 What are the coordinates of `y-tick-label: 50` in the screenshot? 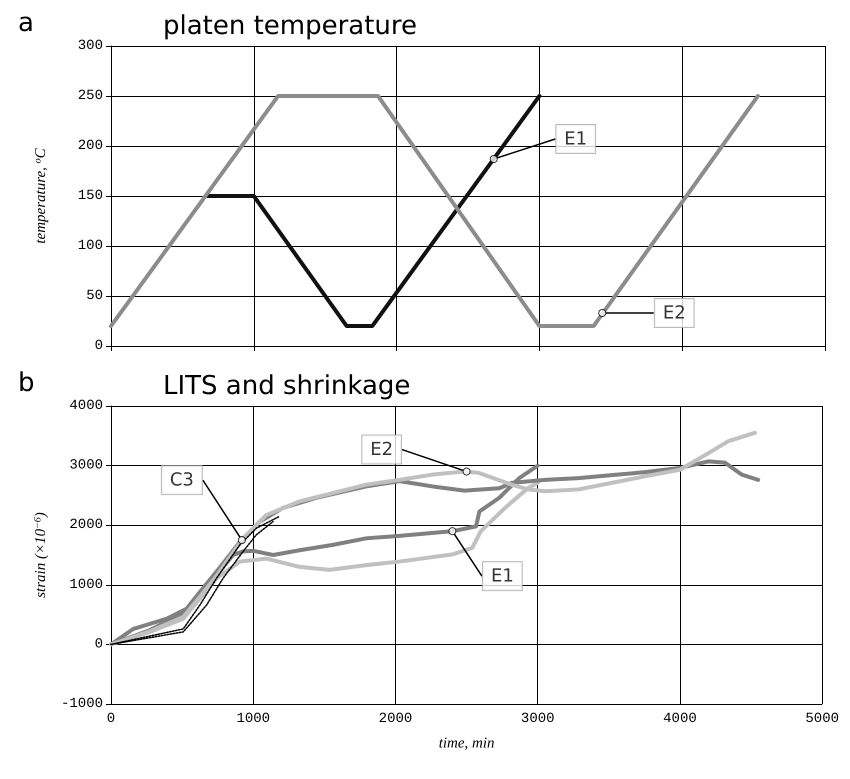 It's located at (94, 296).